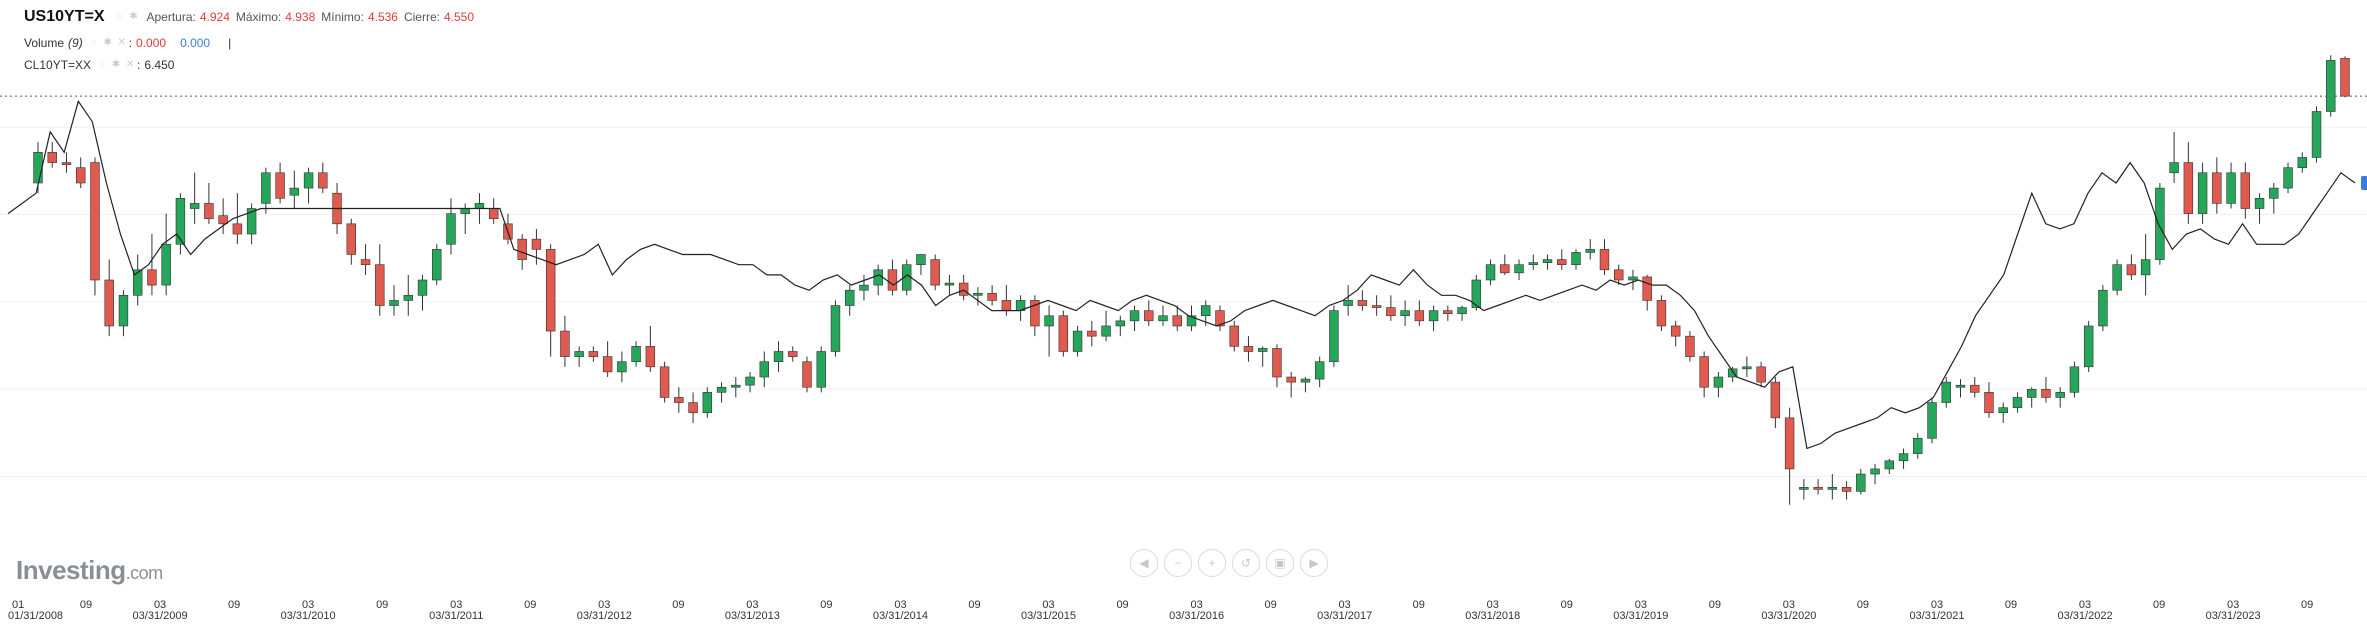  What do you see at coordinates (1178, 563) in the screenshot?
I see `zoom-out-button: −` at bounding box center [1178, 563].